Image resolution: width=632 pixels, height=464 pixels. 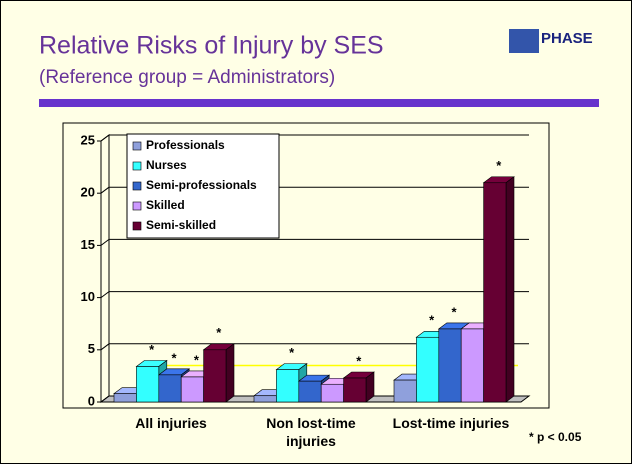 I want to click on legend-box, so click(x=203, y=186).